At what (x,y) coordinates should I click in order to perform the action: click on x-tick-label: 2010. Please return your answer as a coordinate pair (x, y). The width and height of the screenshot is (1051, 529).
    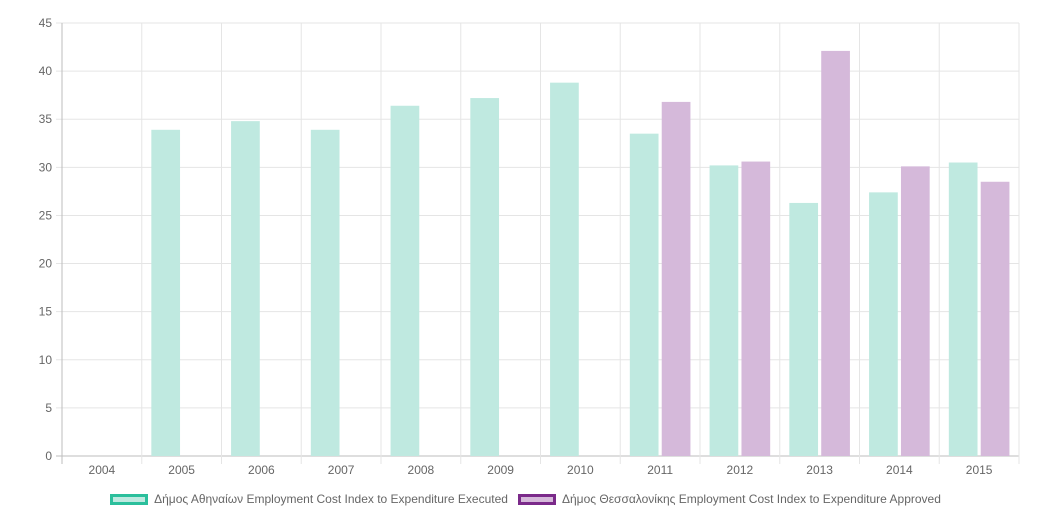
    Looking at the image, I should click on (580, 470).